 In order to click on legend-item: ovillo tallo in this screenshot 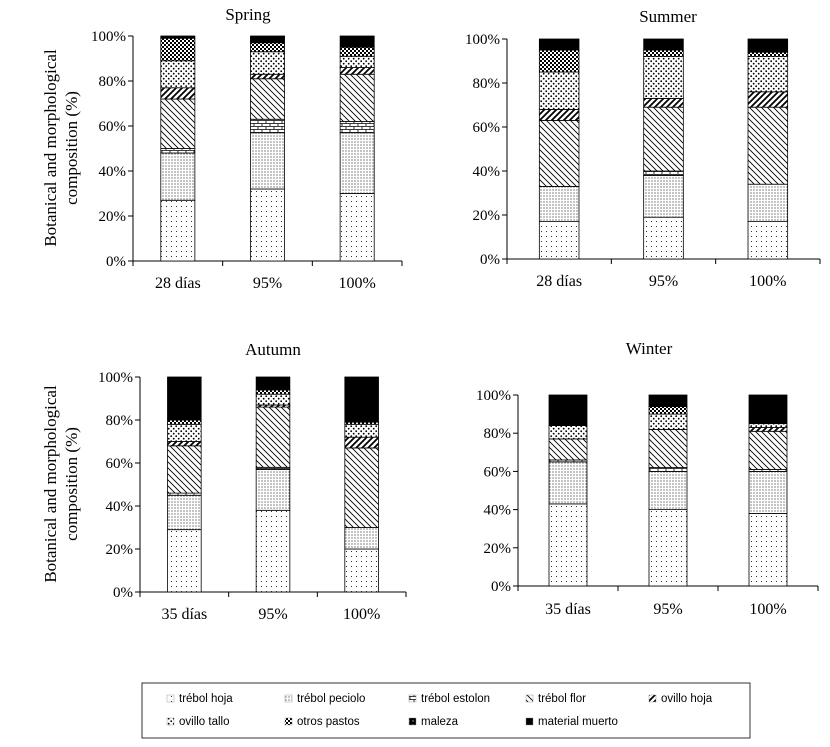, I will do `click(198, 722)`.